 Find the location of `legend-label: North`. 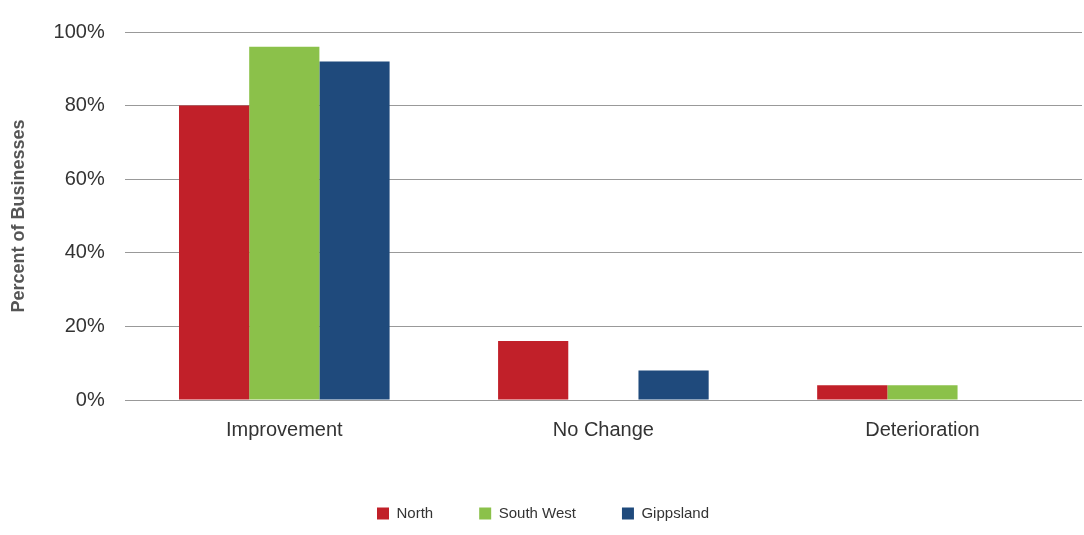

legend-label: North is located at coordinates (415, 512).